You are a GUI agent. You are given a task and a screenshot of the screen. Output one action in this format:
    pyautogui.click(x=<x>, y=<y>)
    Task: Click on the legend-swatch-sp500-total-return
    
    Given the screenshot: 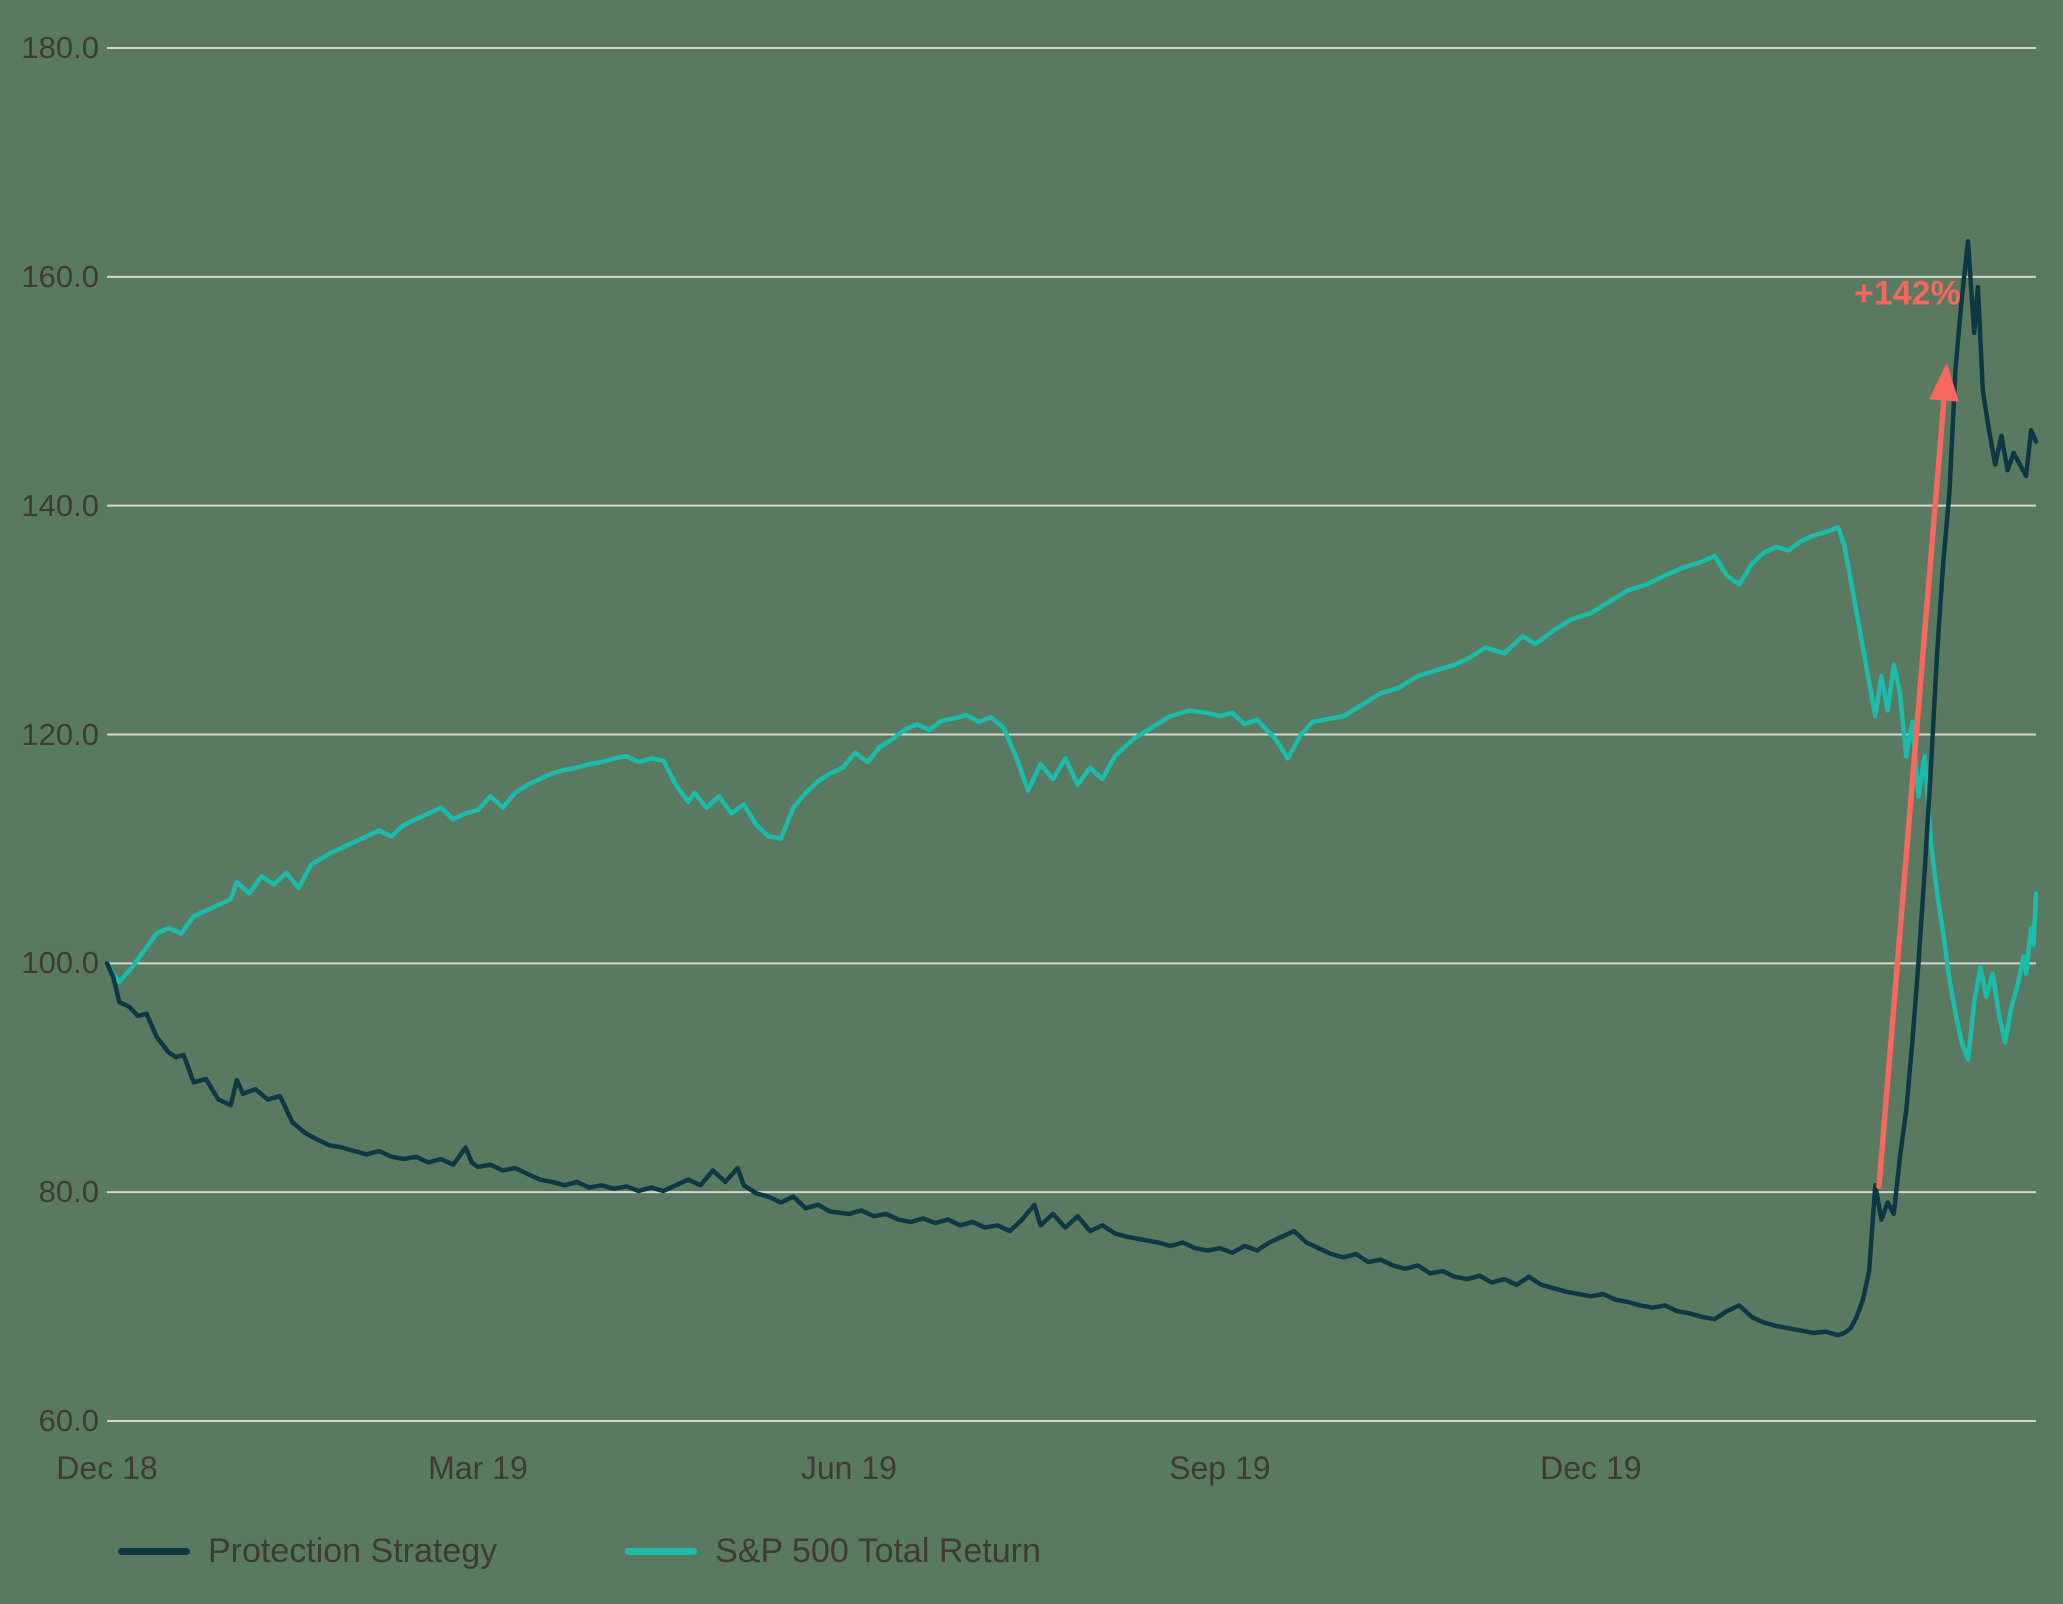 What is the action you would take?
    pyautogui.click(x=661, y=1551)
    